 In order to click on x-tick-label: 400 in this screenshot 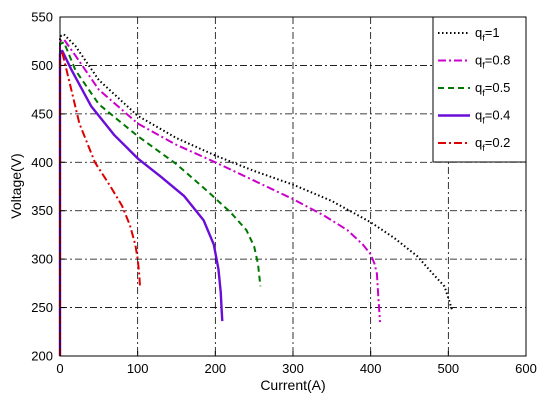, I will do `click(371, 368)`.